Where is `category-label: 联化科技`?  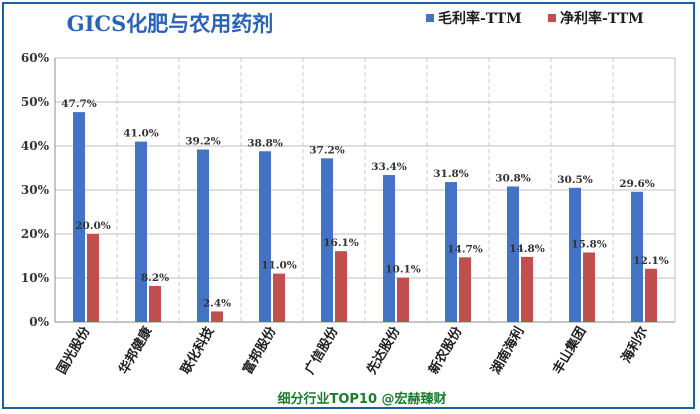
category-label: 联化科技 is located at coordinates (198, 350).